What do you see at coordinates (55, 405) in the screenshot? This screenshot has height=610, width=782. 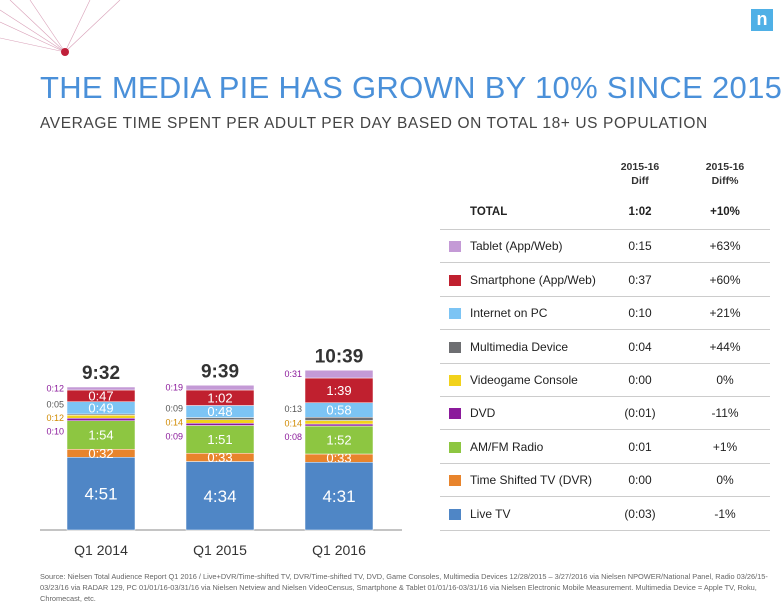 I see `data-label: 0:05` at bounding box center [55, 405].